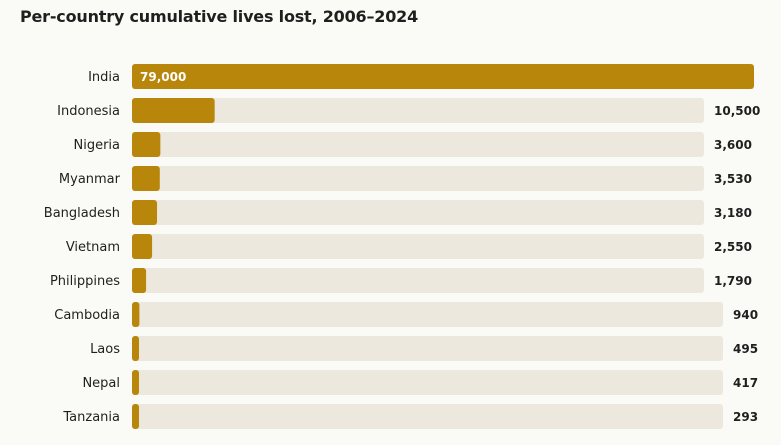  I want to click on bar-row: Myanmar 3,530, so click(405, 178).